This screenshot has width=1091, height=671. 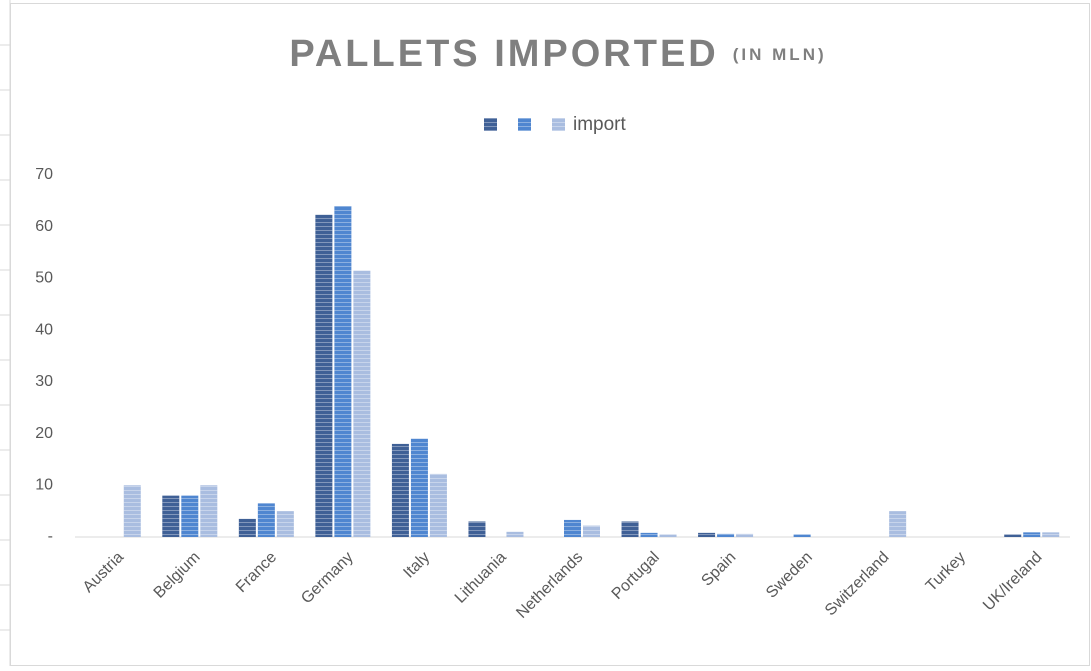 What do you see at coordinates (44, 433) in the screenshot?
I see `y-tick-label: 20` at bounding box center [44, 433].